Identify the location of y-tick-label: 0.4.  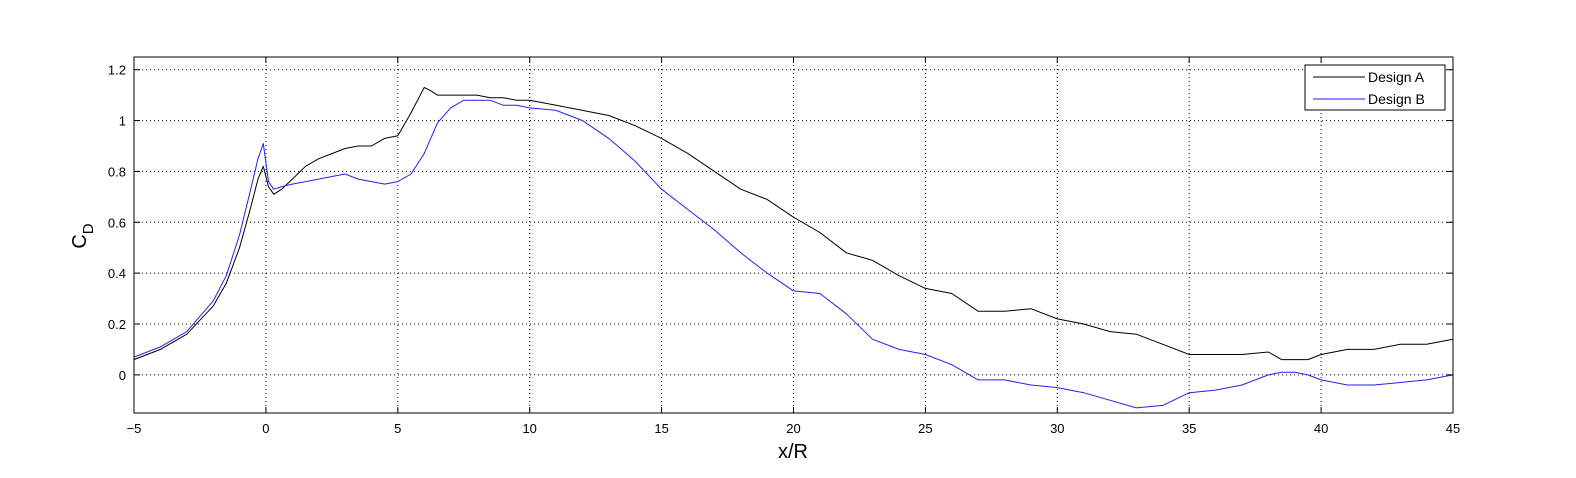
(117, 273).